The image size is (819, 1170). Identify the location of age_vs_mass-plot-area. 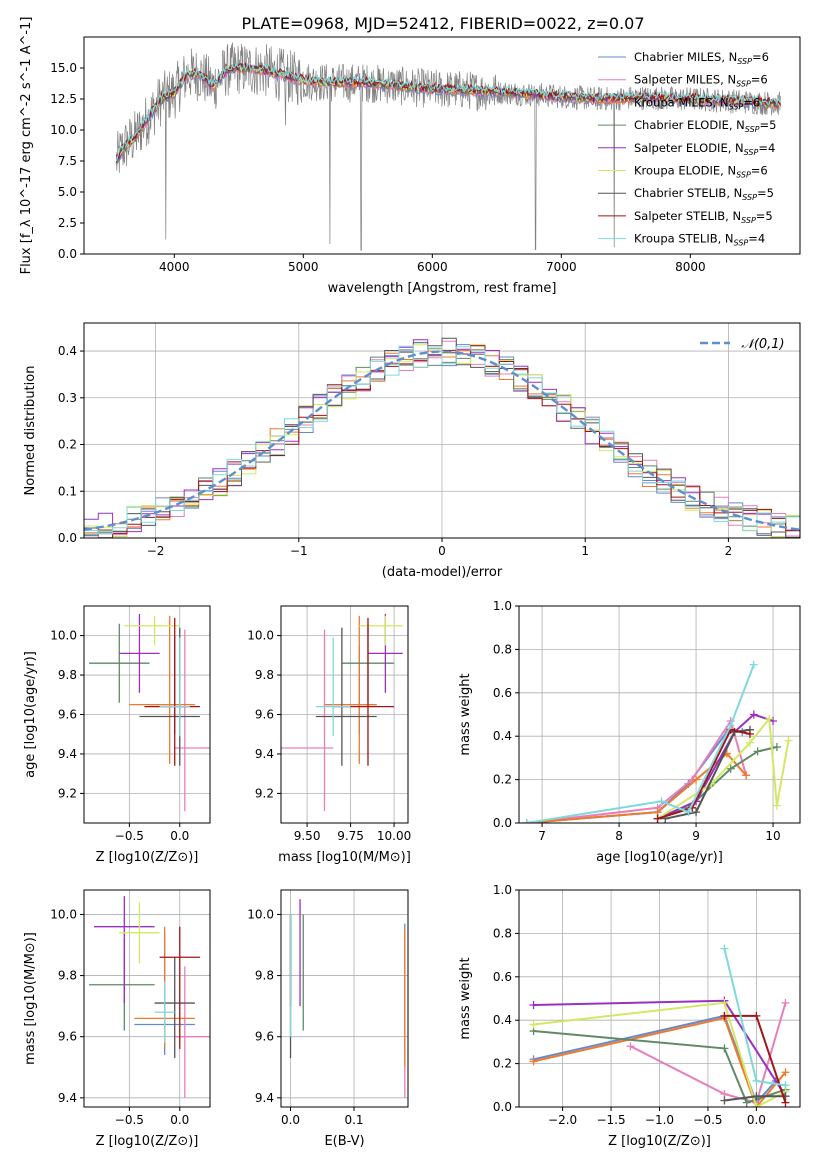
(342, 712).